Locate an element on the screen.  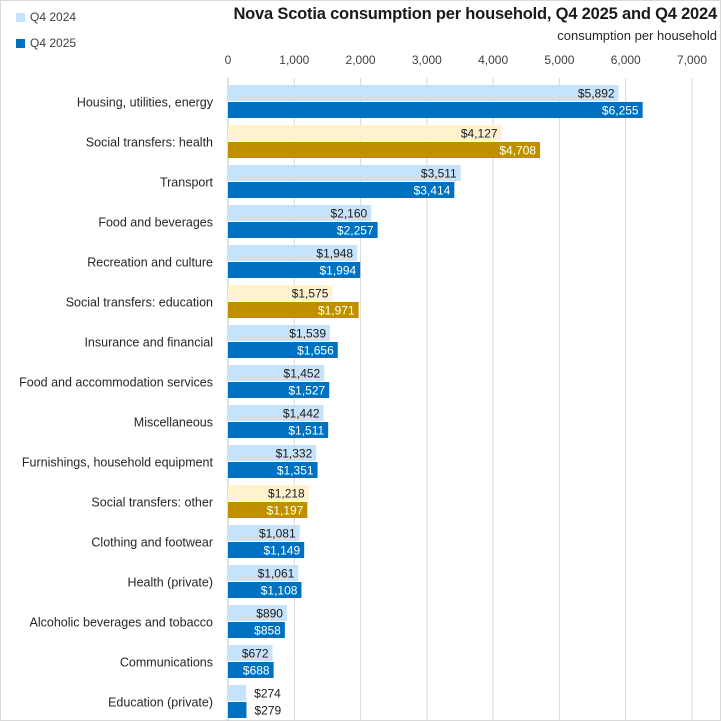
bar-q4-2024-health-private is located at coordinates (263, 573).